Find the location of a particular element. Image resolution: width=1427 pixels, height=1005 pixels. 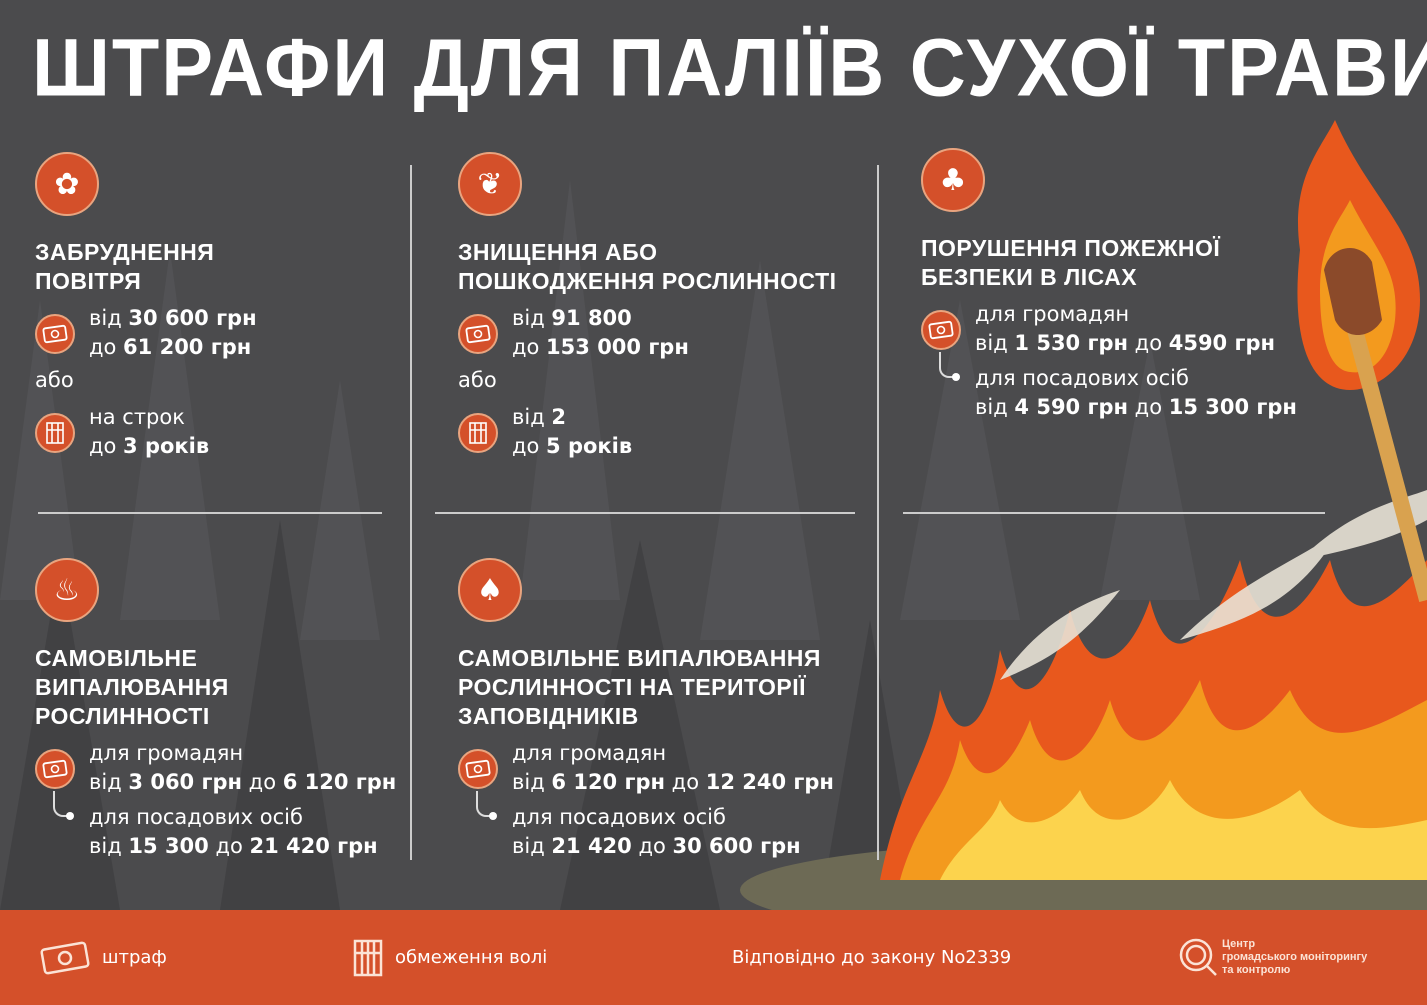

amount: 153 000 грн is located at coordinates (617, 347).